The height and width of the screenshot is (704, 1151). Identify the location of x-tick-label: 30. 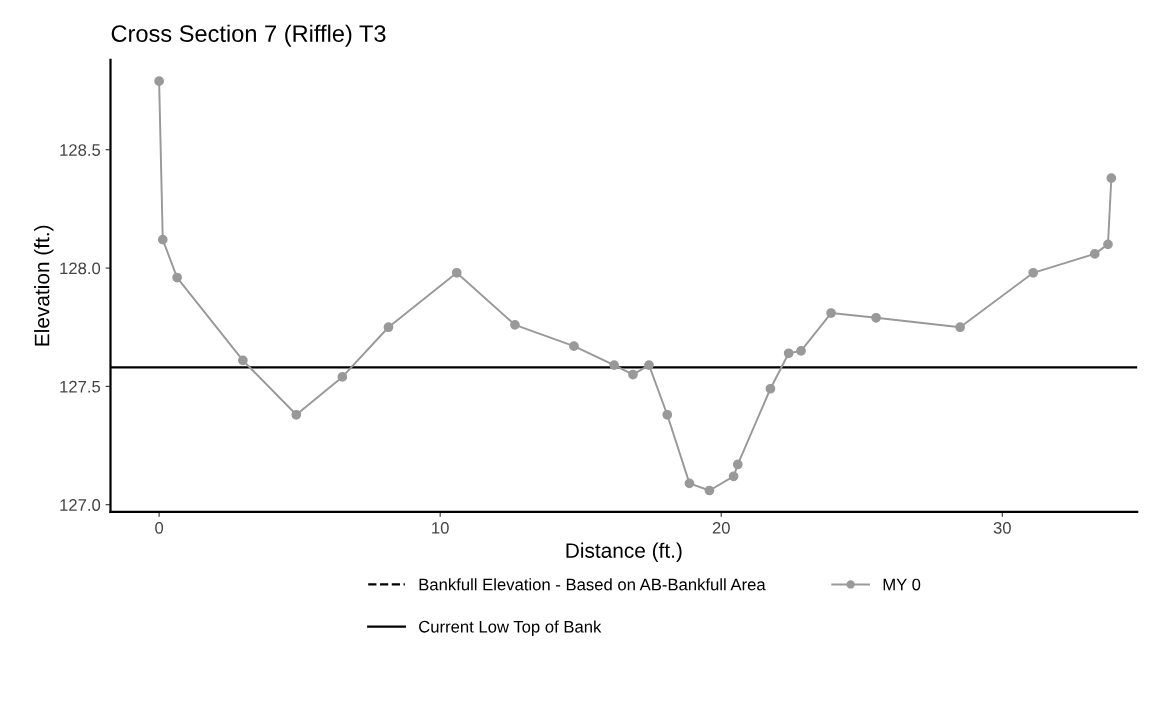
(1002, 527).